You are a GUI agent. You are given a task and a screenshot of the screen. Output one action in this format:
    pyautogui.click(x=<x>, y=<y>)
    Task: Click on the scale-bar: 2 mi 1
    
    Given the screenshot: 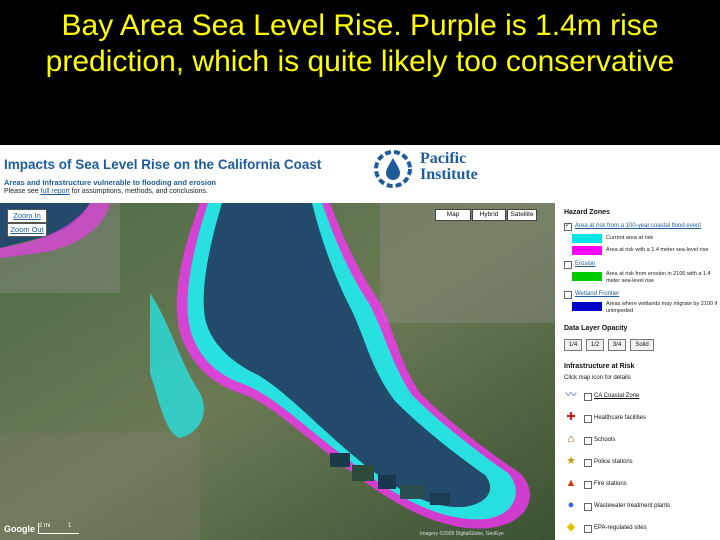 What is the action you would take?
    pyautogui.click(x=58, y=528)
    